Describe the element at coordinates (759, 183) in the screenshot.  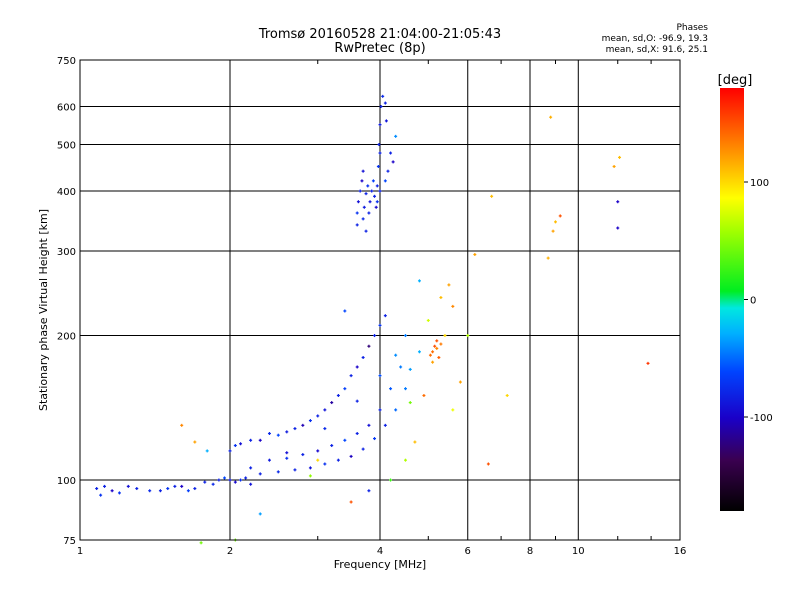
I see `colorbar-tick-label: 100` at that location.